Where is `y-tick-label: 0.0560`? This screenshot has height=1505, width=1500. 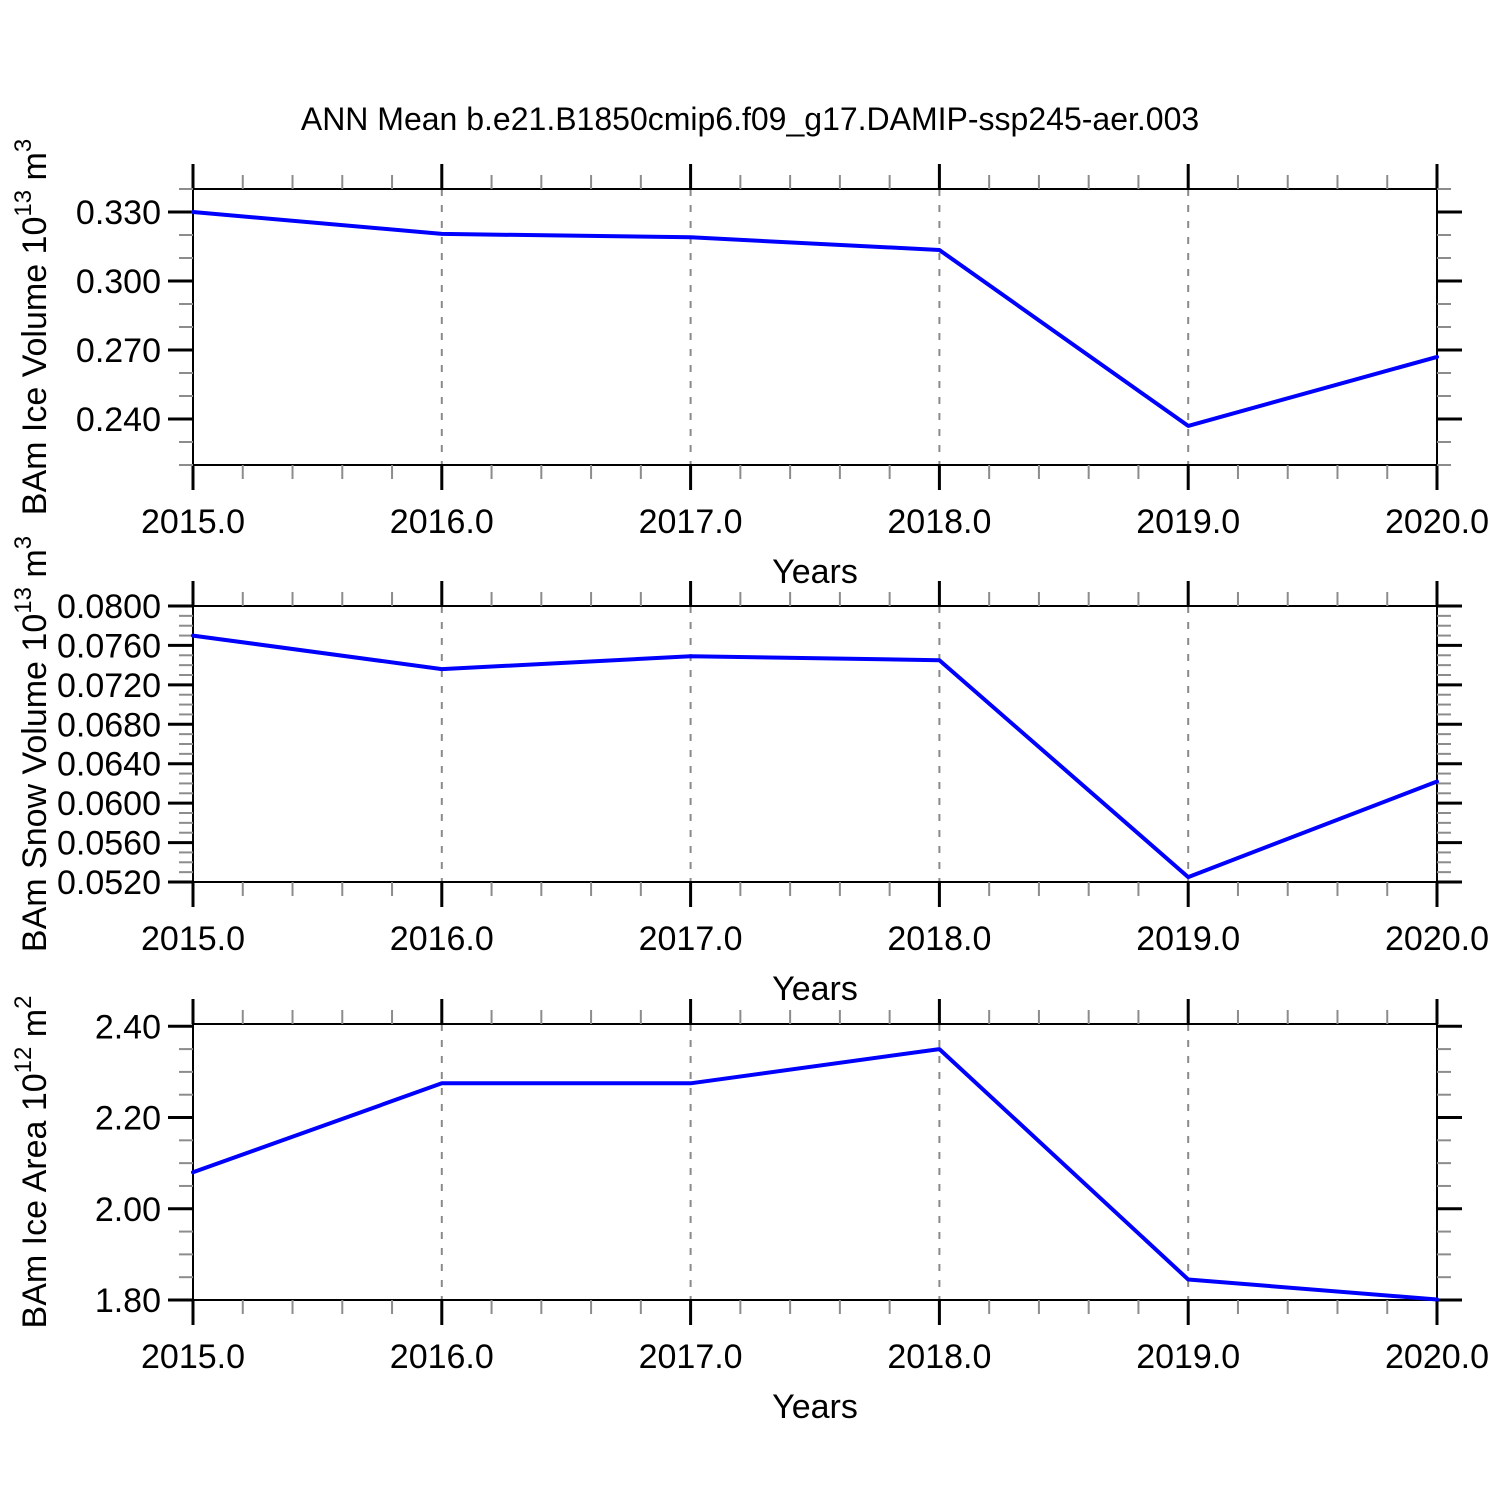
y-tick-label: 0.0560 is located at coordinates (109, 844).